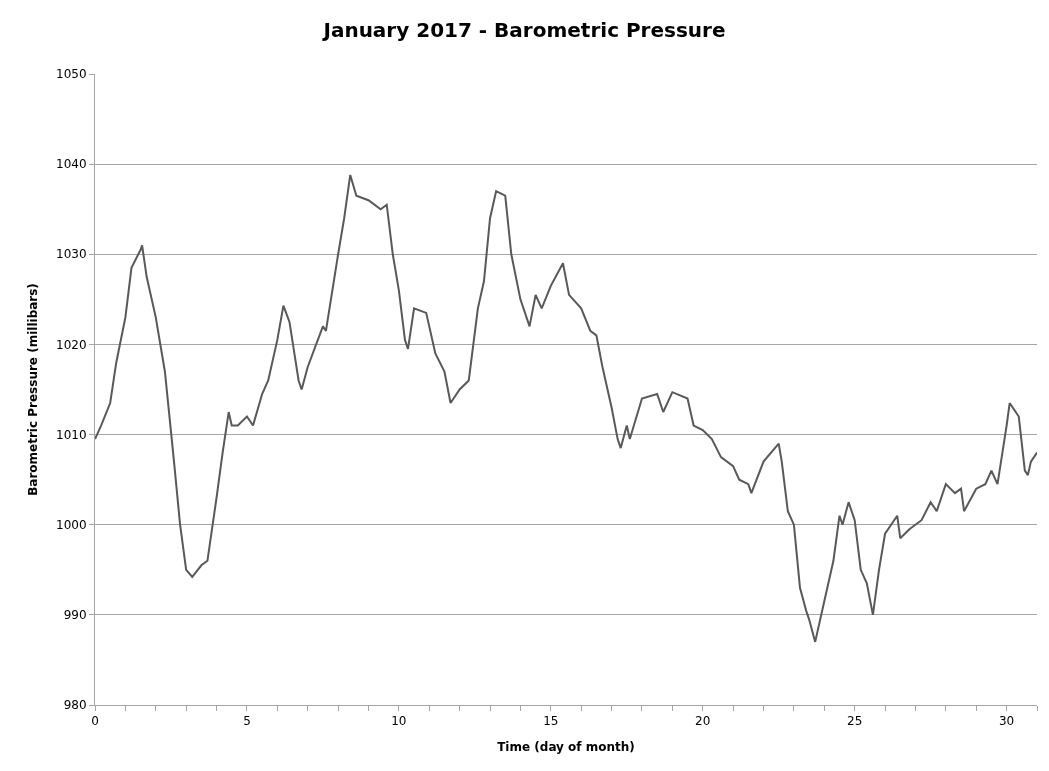 This screenshot has height=771, width=1049. What do you see at coordinates (703, 721) in the screenshot?
I see `x-tick-label: 20` at bounding box center [703, 721].